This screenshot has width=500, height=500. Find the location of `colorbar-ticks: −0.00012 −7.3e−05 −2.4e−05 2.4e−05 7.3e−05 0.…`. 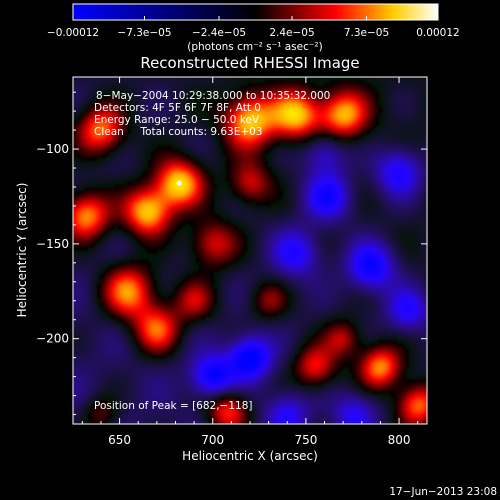

colorbar-ticks: −0.00012 −7.3e−05 −2.4e−05 2.4e−05 7.3e−05 0.… is located at coordinates (253, 27).